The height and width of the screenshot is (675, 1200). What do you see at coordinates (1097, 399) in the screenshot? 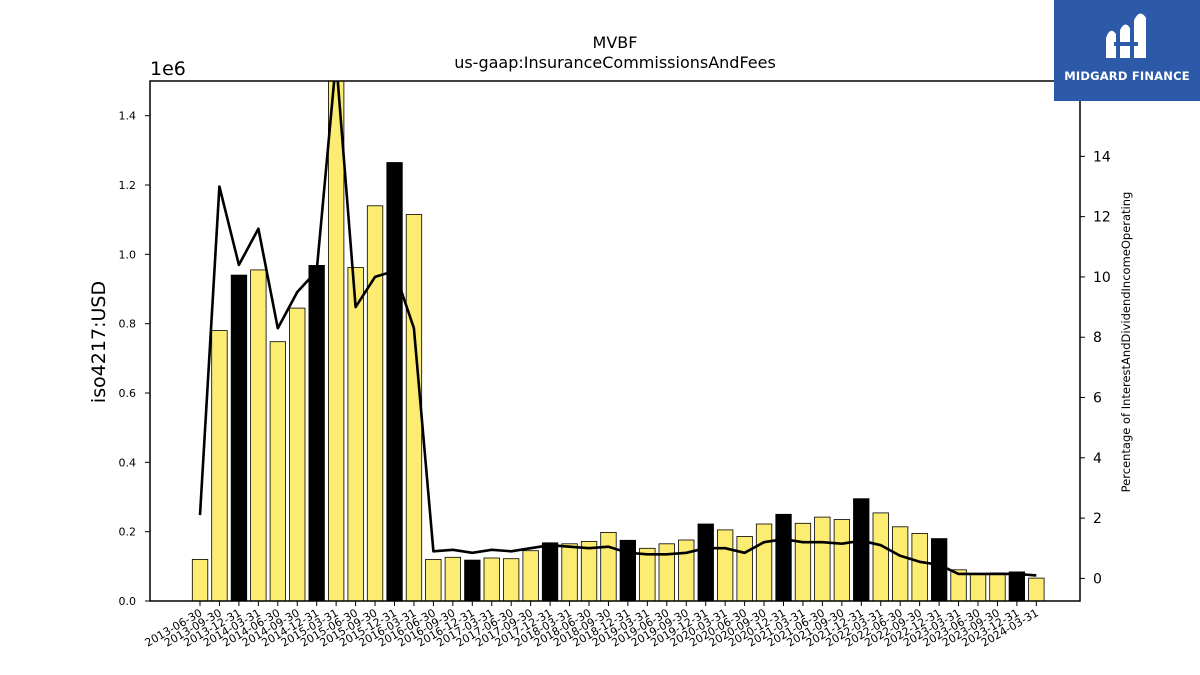
I see `y2-tick-label: 6` at bounding box center [1097, 399].